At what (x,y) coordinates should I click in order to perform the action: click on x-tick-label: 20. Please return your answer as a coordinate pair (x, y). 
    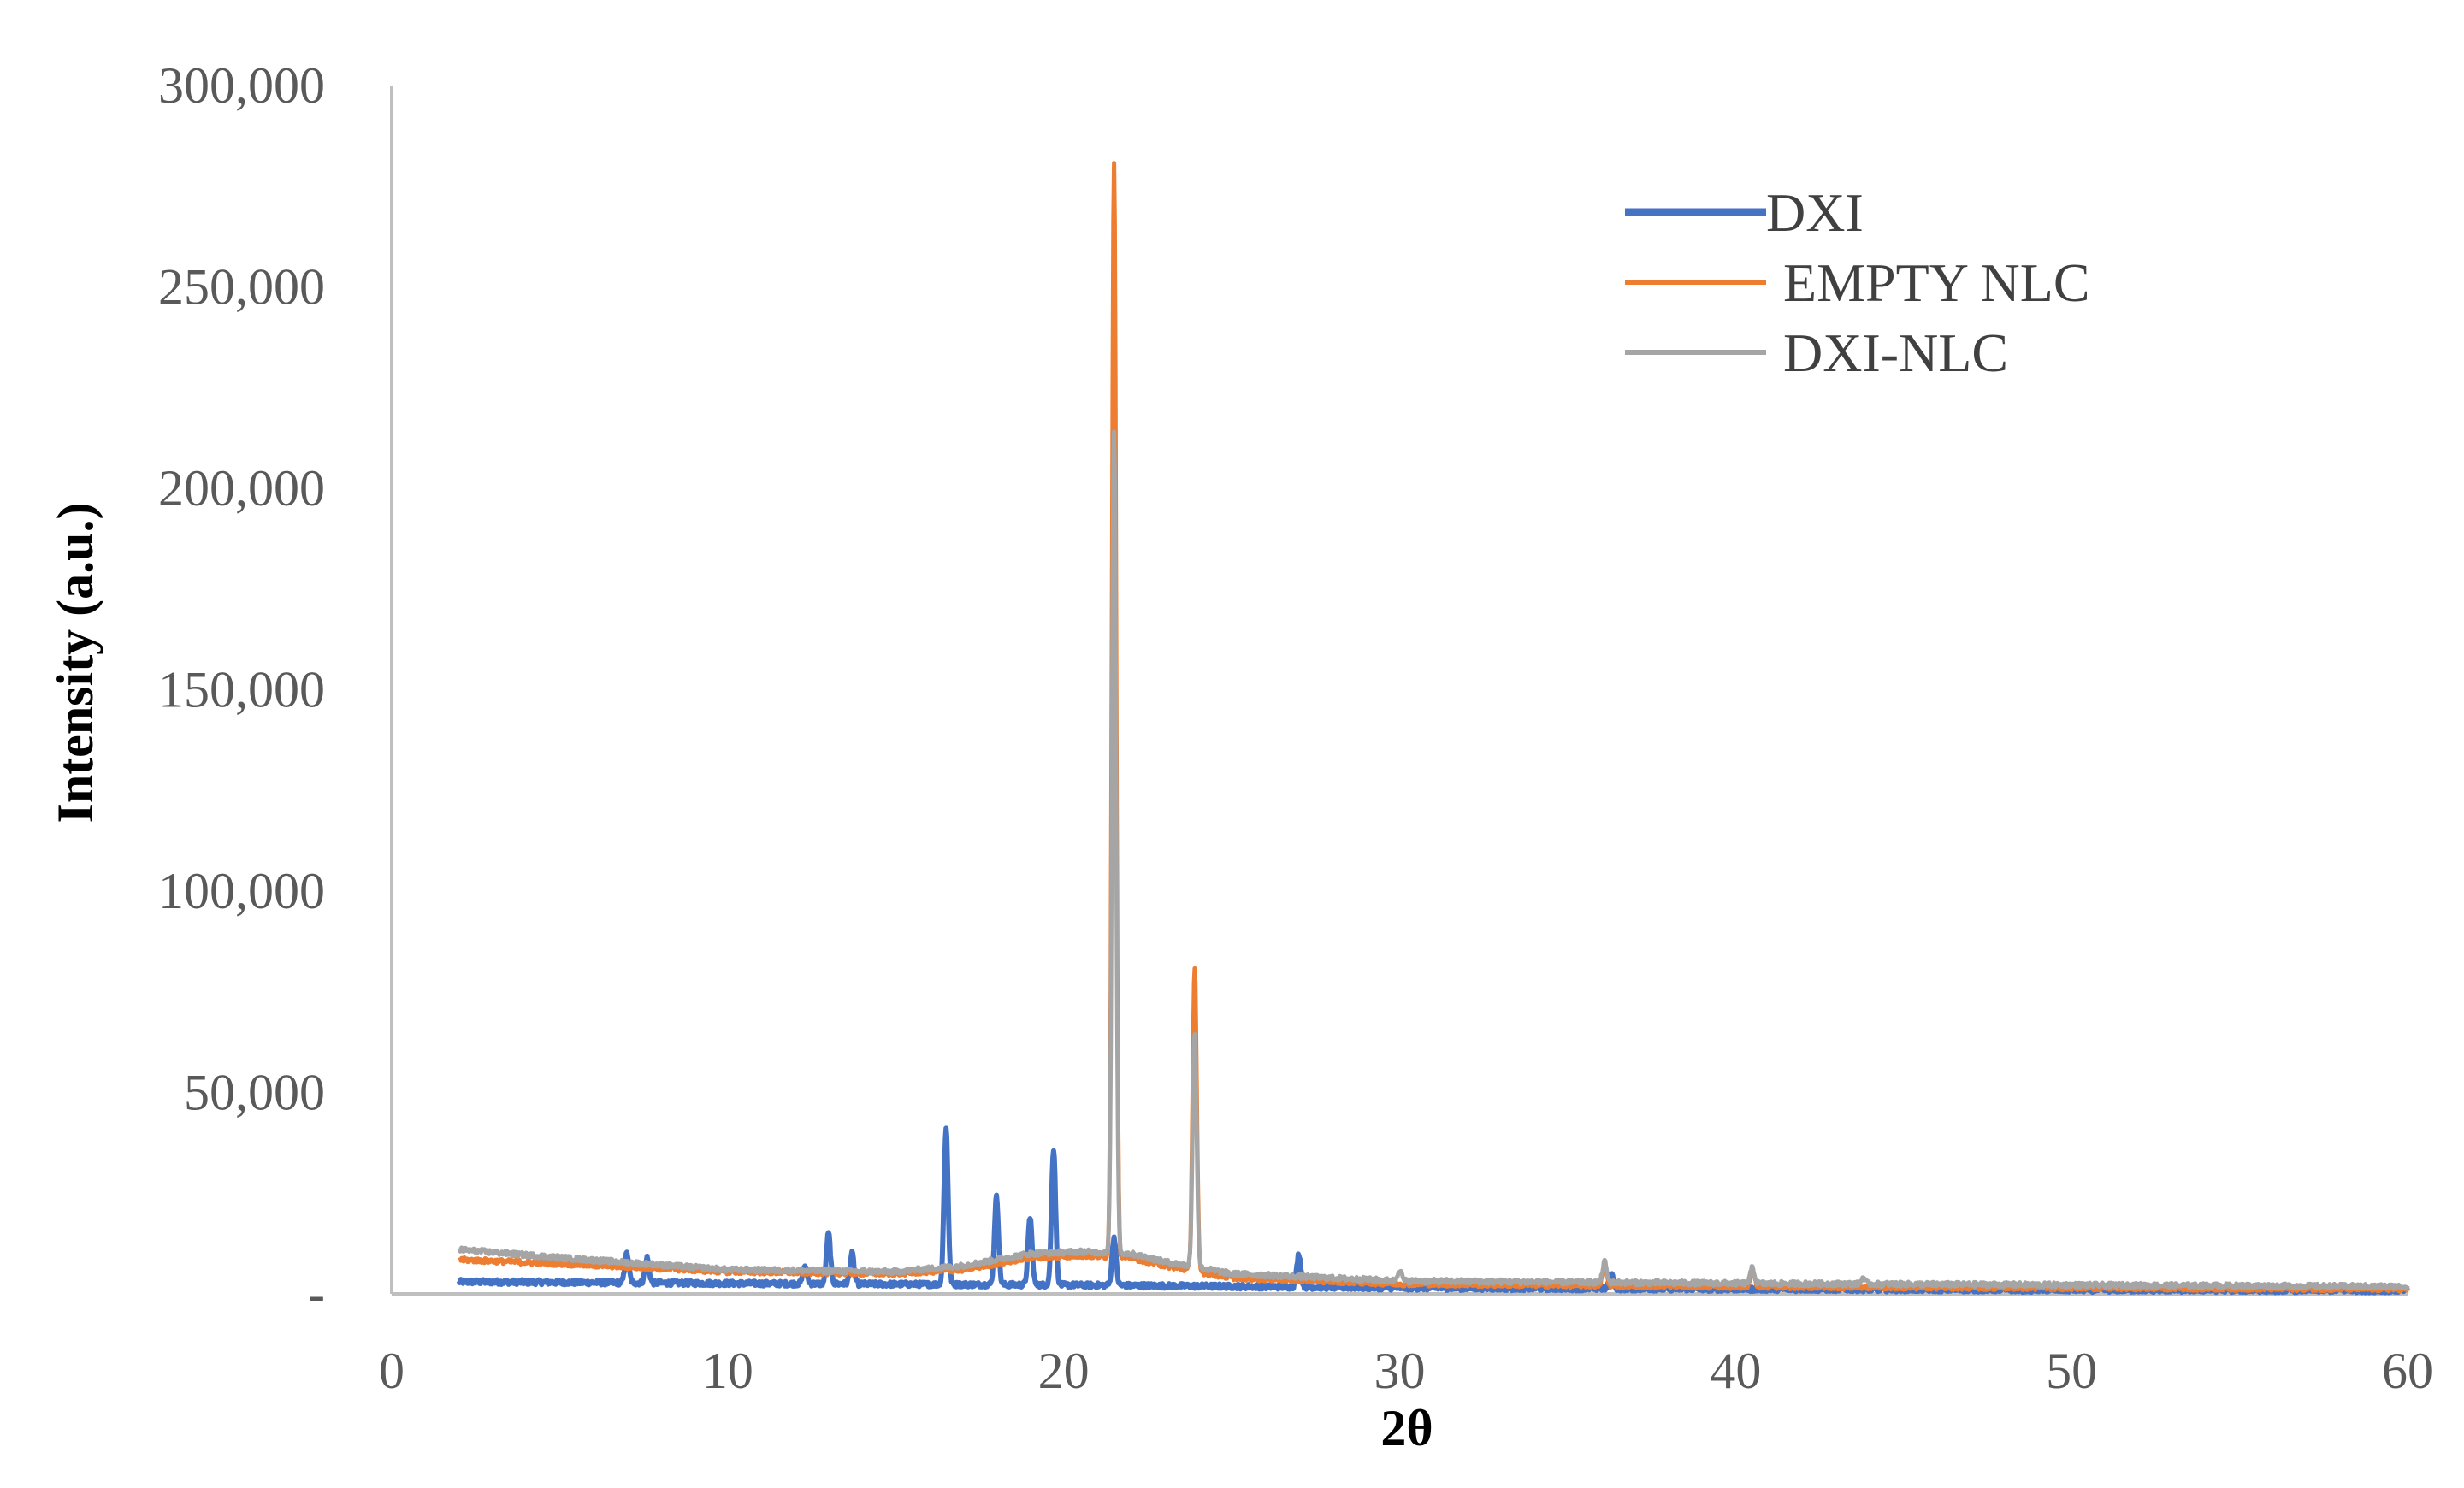
    Looking at the image, I should click on (1064, 1371).